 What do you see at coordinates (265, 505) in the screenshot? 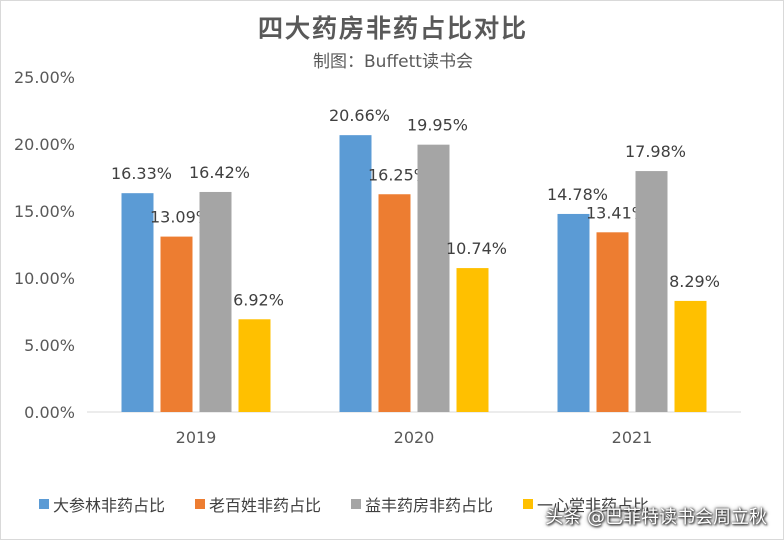
I see `legend-label: 老百姓非药占比` at bounding box center [265, 505].